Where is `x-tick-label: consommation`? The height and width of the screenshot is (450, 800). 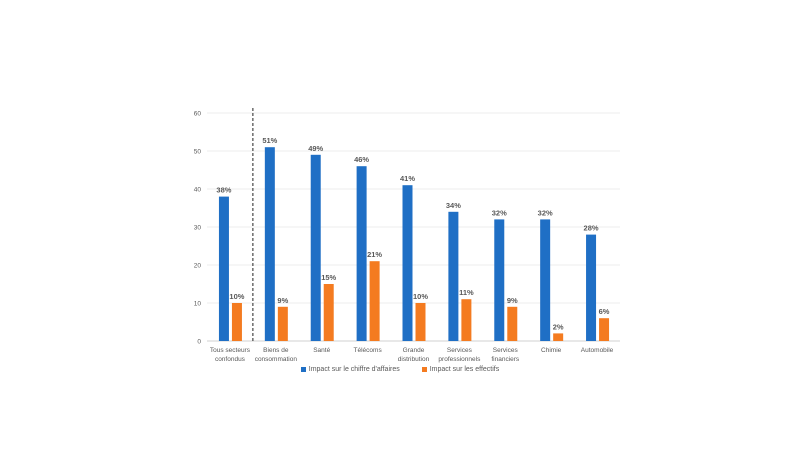
x-tick-label: consommation is located at coordinates (276, 359).